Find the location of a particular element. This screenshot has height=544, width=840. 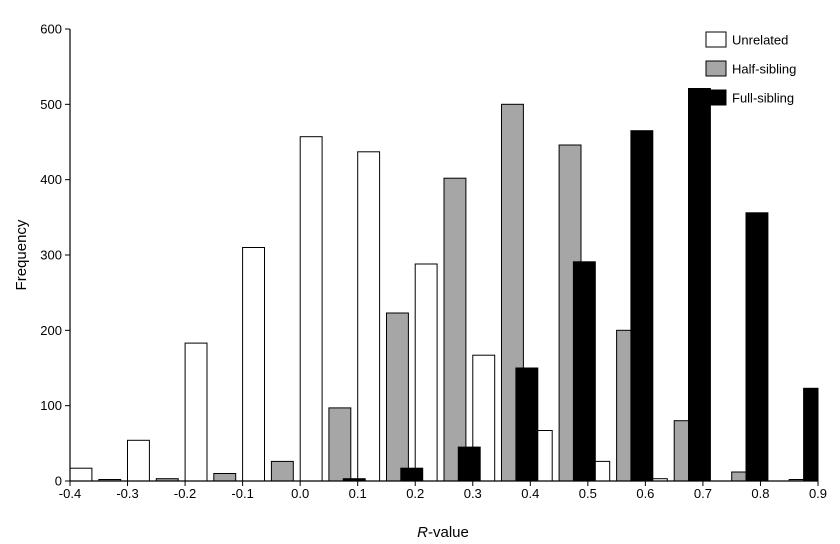

x-tick-label-5: 0.1 is located at coordinates (358, 493).